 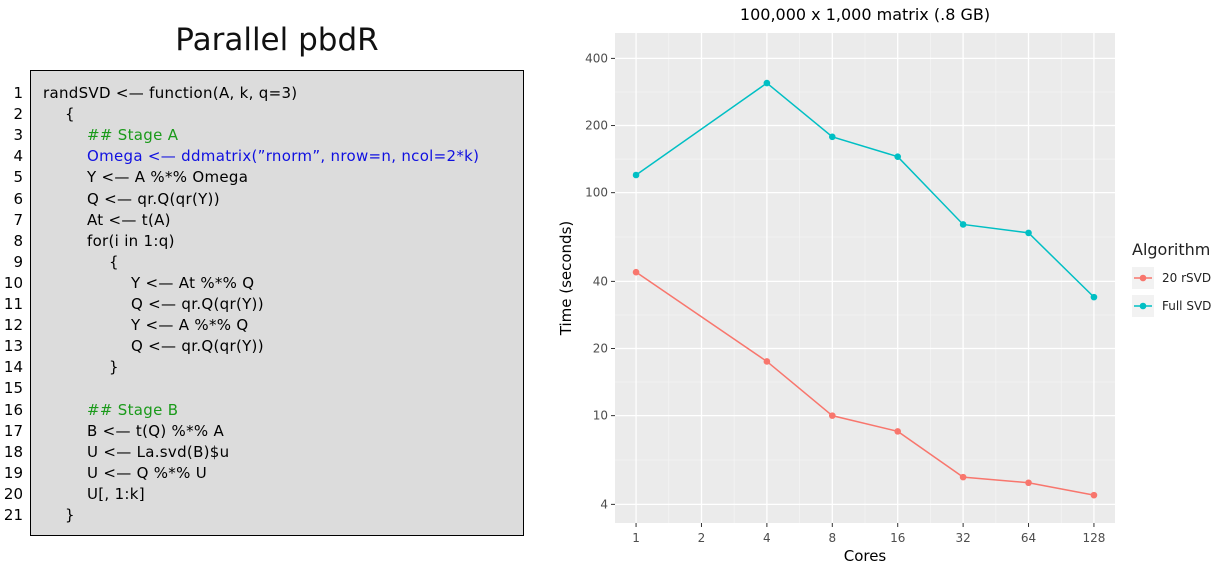 I want to click on x-tick-label: 16, so click(x=897, y=538).